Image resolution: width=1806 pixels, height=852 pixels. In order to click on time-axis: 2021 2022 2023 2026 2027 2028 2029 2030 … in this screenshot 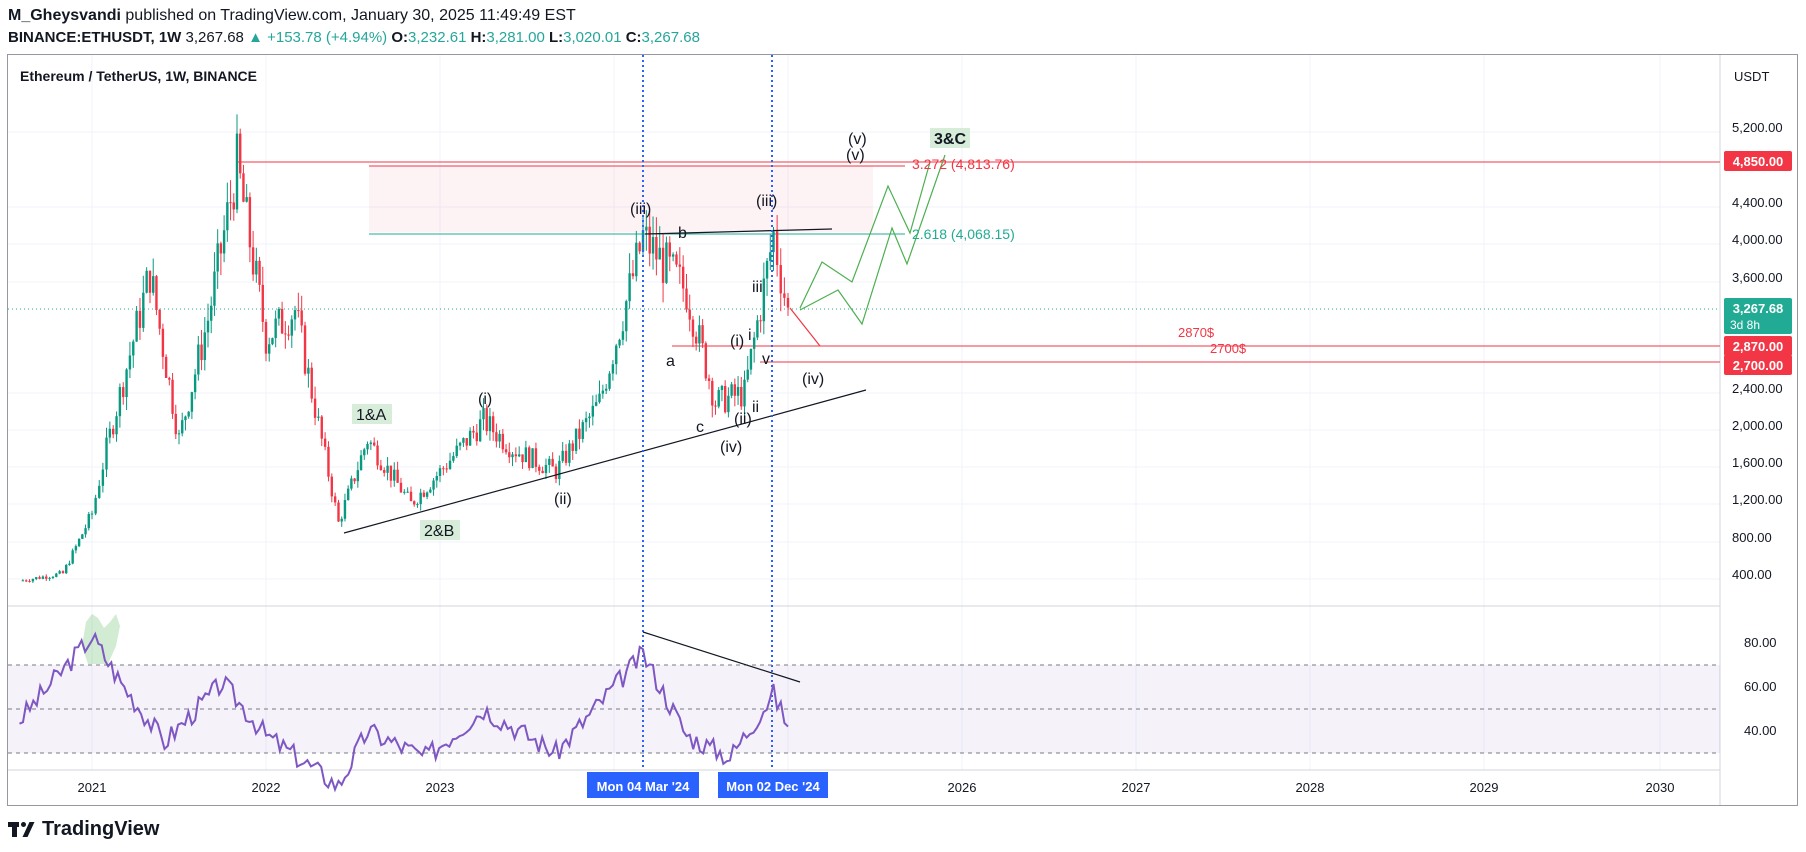, I will do `click(876, 785)`.